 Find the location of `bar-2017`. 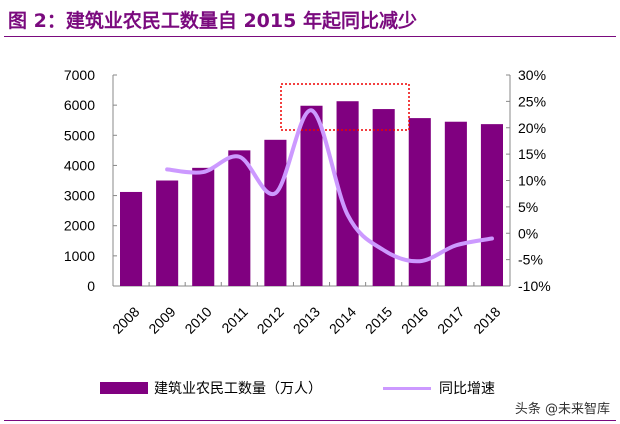

bar-2017 is located at coordinates (455, 203).